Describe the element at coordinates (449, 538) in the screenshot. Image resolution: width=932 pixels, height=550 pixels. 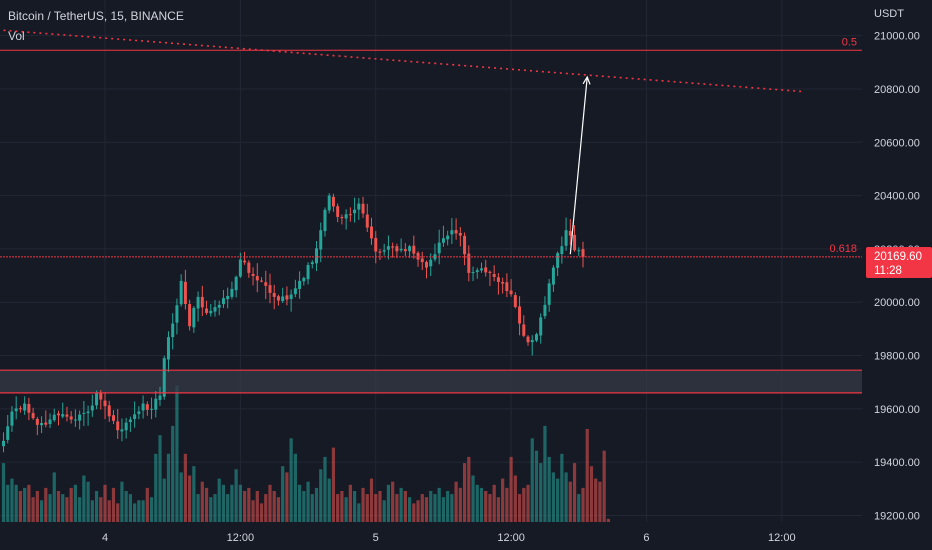
I see `time-axis: 4 12:00 5 12:00 6 12:00` at that location.